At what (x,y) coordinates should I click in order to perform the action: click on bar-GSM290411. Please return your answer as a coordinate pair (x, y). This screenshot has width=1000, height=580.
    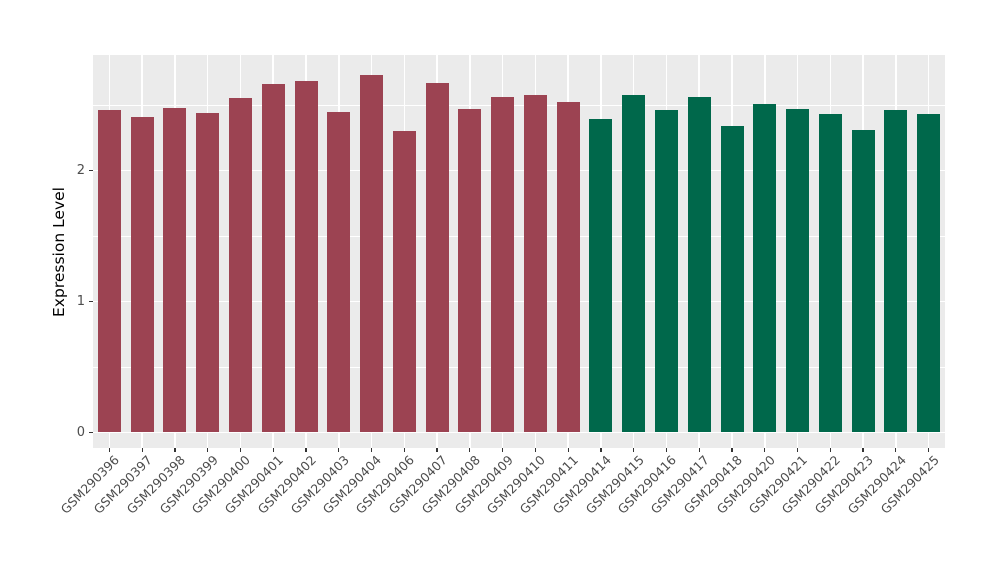
    Looking at the image, I should click on (568, 267).